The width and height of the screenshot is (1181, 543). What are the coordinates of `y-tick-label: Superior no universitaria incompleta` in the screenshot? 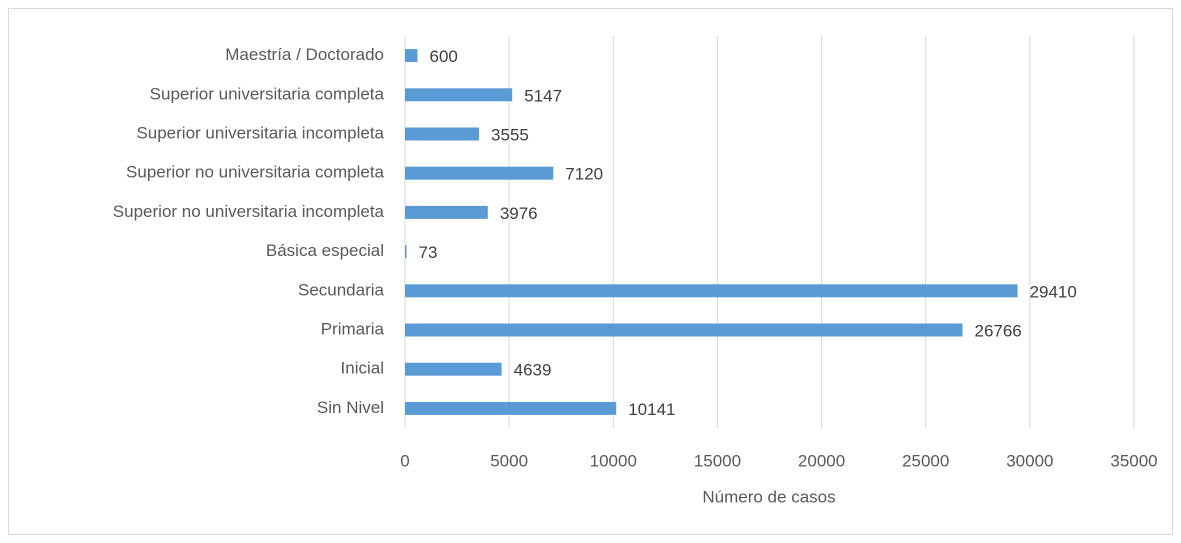 It's located at (249, 211).